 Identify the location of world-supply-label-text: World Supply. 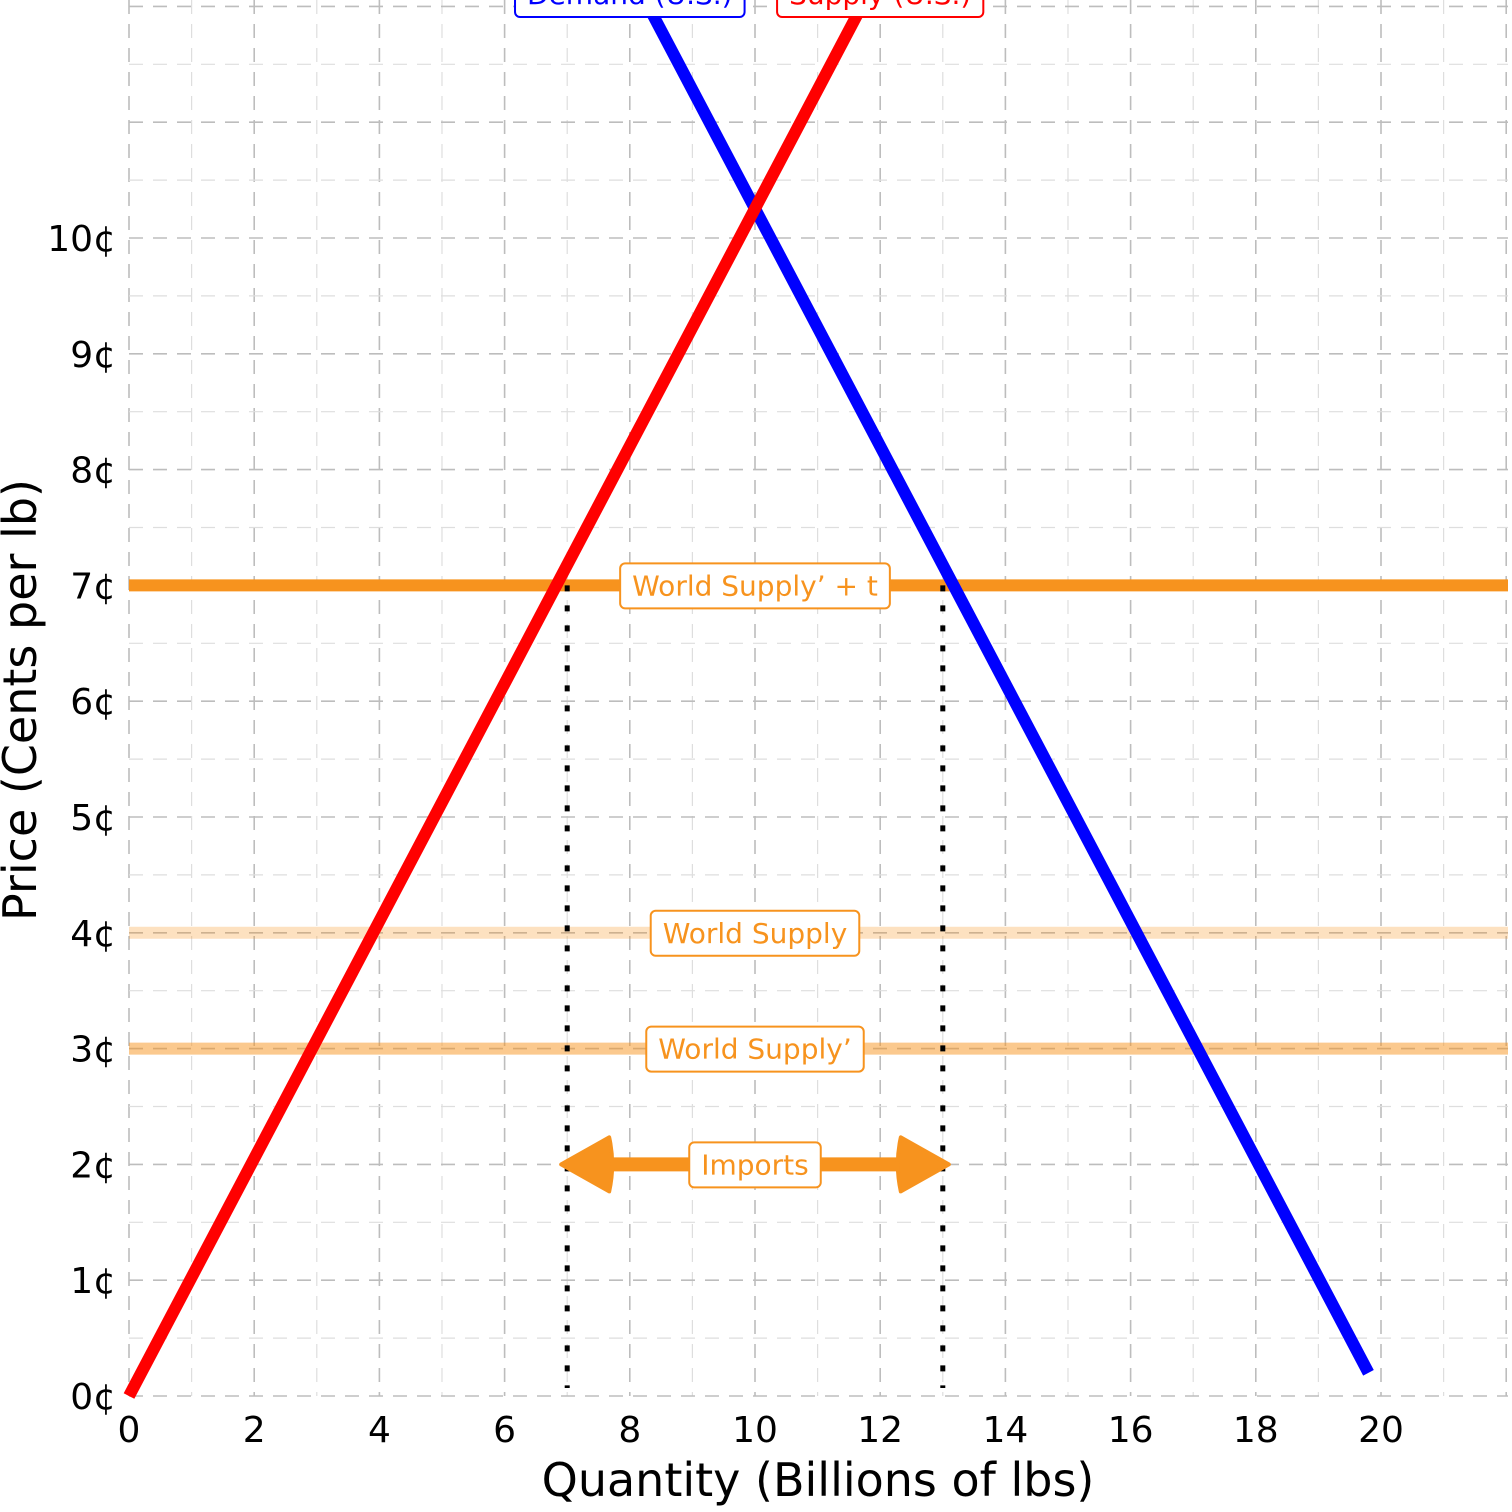
(755, 933).